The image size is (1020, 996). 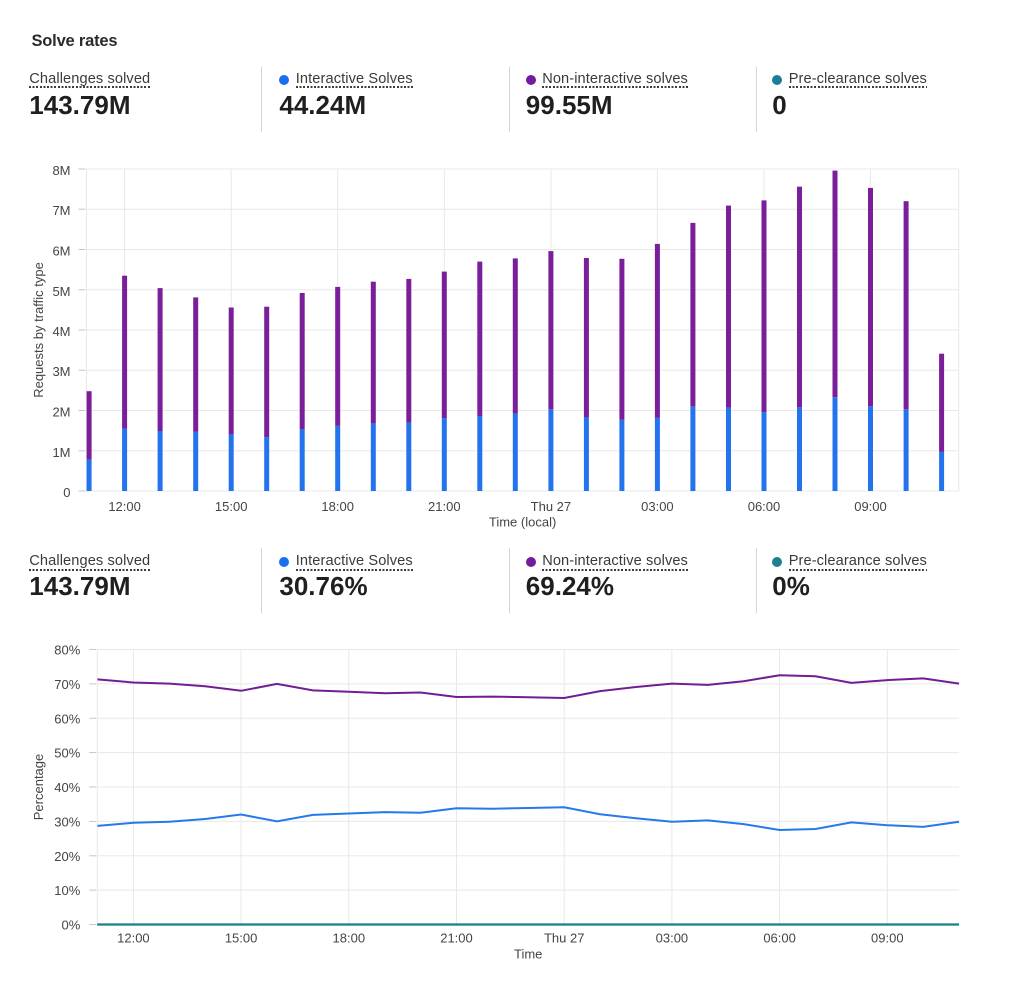 What do you see at coordinates (67, 856) in the screenshot?
I see `svg-text: 20%` at bounding box center [67, 856].